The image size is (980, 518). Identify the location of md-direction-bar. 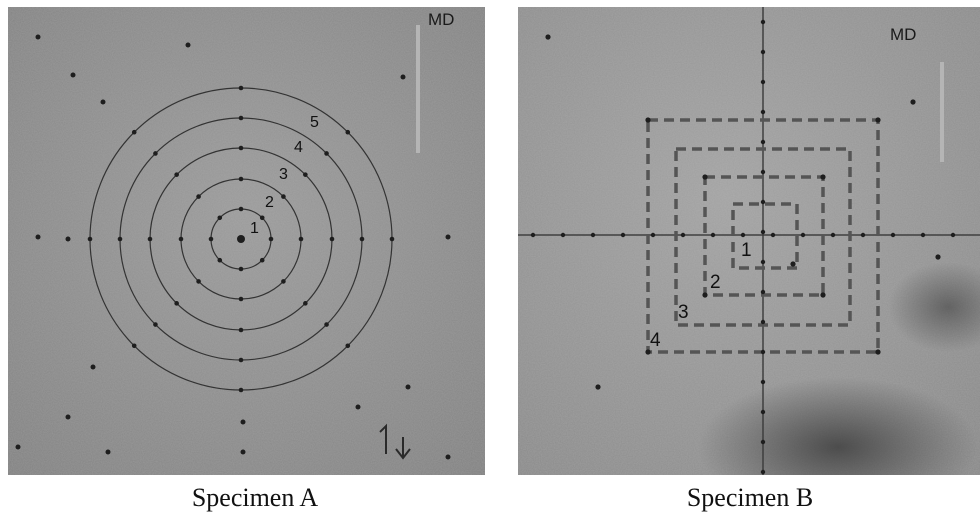
(942, 112).